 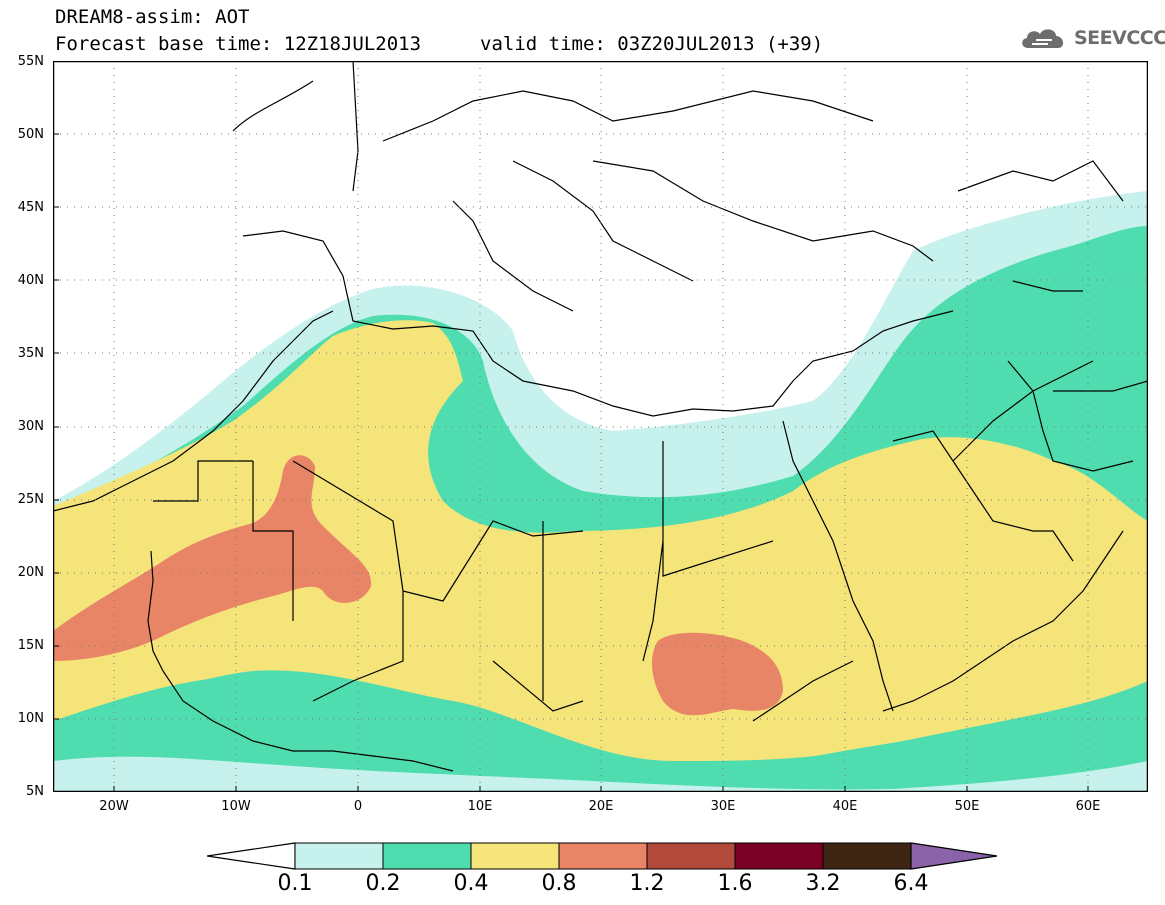 I want to click on lat-label: 15N, so click(x=30, y=645).